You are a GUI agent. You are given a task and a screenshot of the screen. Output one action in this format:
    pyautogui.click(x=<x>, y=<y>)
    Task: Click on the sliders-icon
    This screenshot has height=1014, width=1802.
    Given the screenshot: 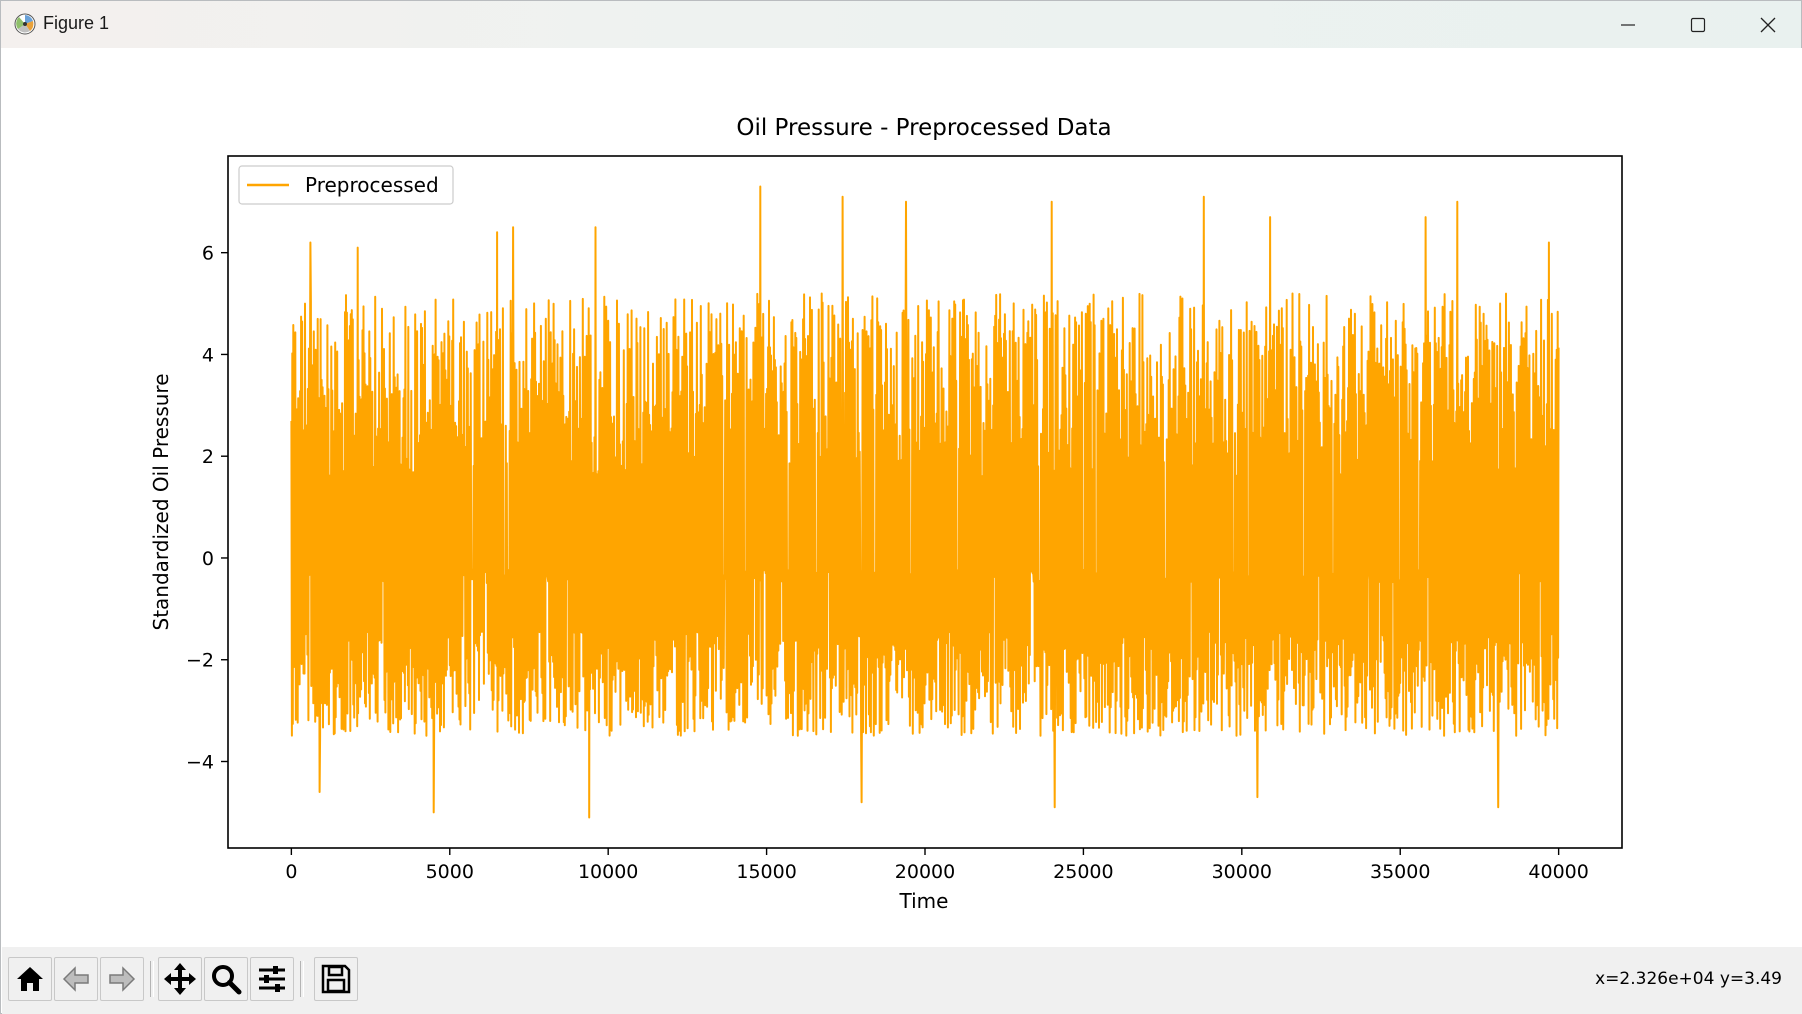 What is the action you would take?
    pyautogui.click(x=272, y=979)
    